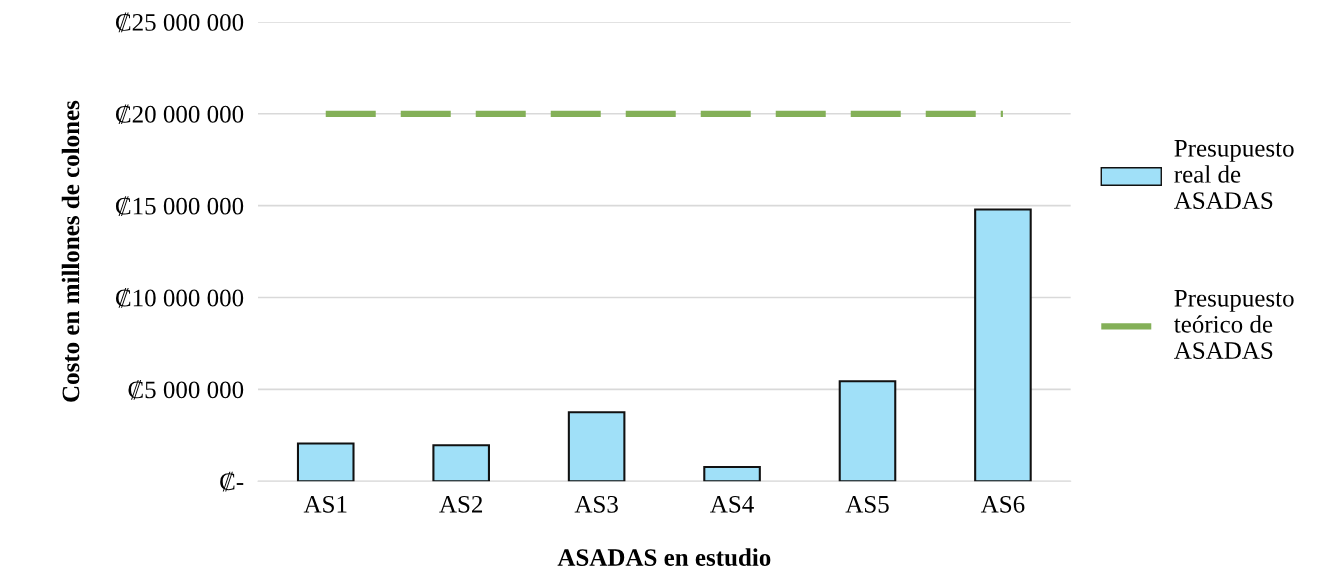  Describe the element at coordinates (179, 298) in the screenshot. I see `y-tick-label: ₡10 000 000` at that location.